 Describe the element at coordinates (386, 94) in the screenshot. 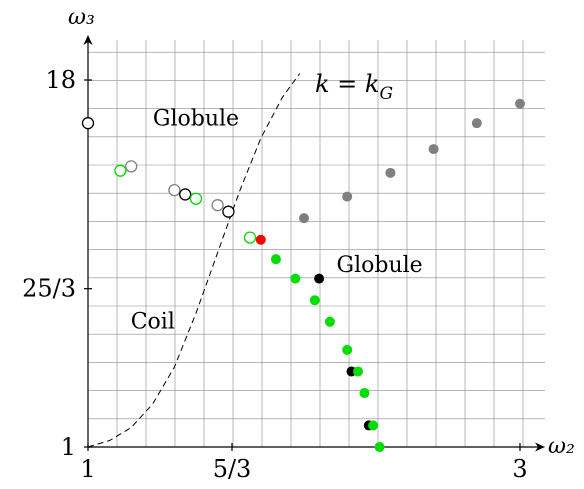

I see `curve-label-subscript: G` at that location.